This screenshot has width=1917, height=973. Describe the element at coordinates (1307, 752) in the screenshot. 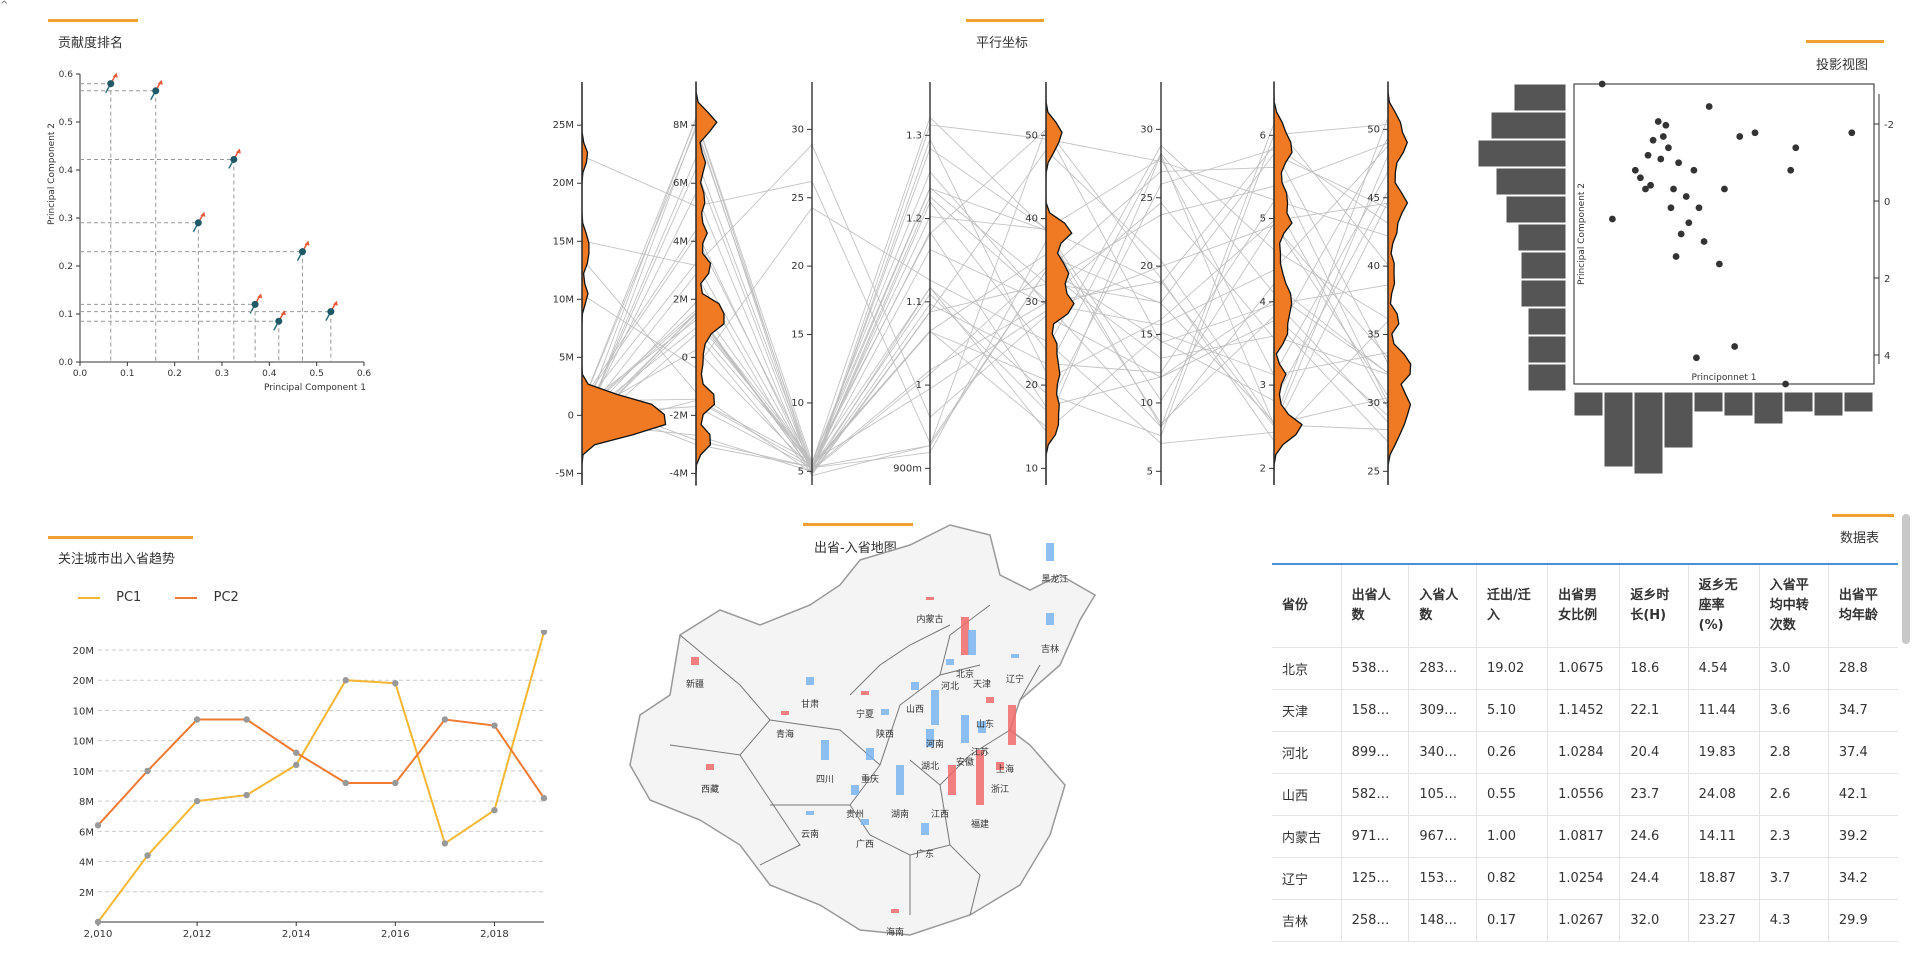

I see `table-cell: 河北` at that location.